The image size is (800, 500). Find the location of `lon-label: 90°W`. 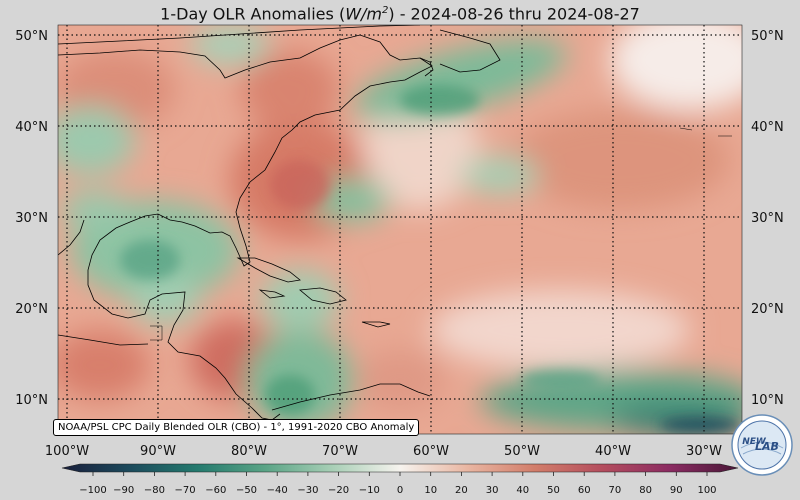

lon-label: 90°W is located at coordinates (158, 451).